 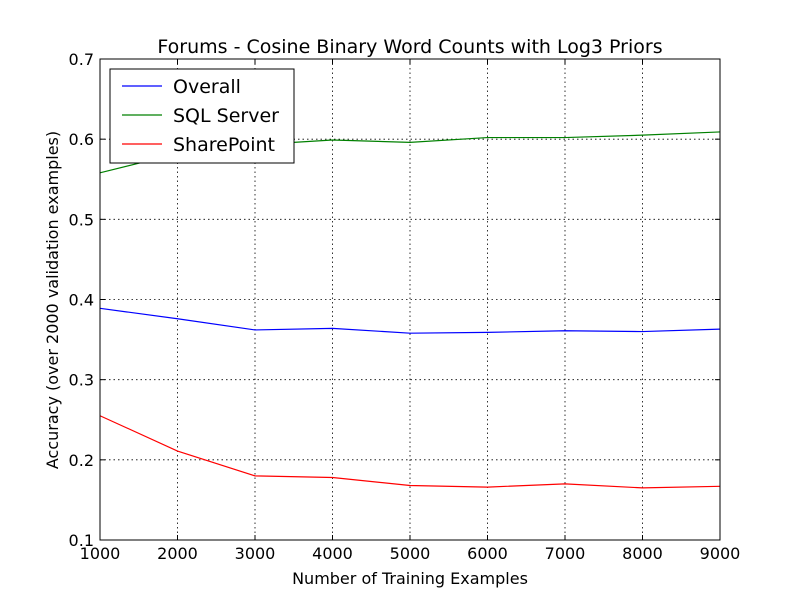 I want to click on x-tick-labels: 1000 2000 3000 4000 5000 6000 7000 8000 9000, so click(x=410, y=553).